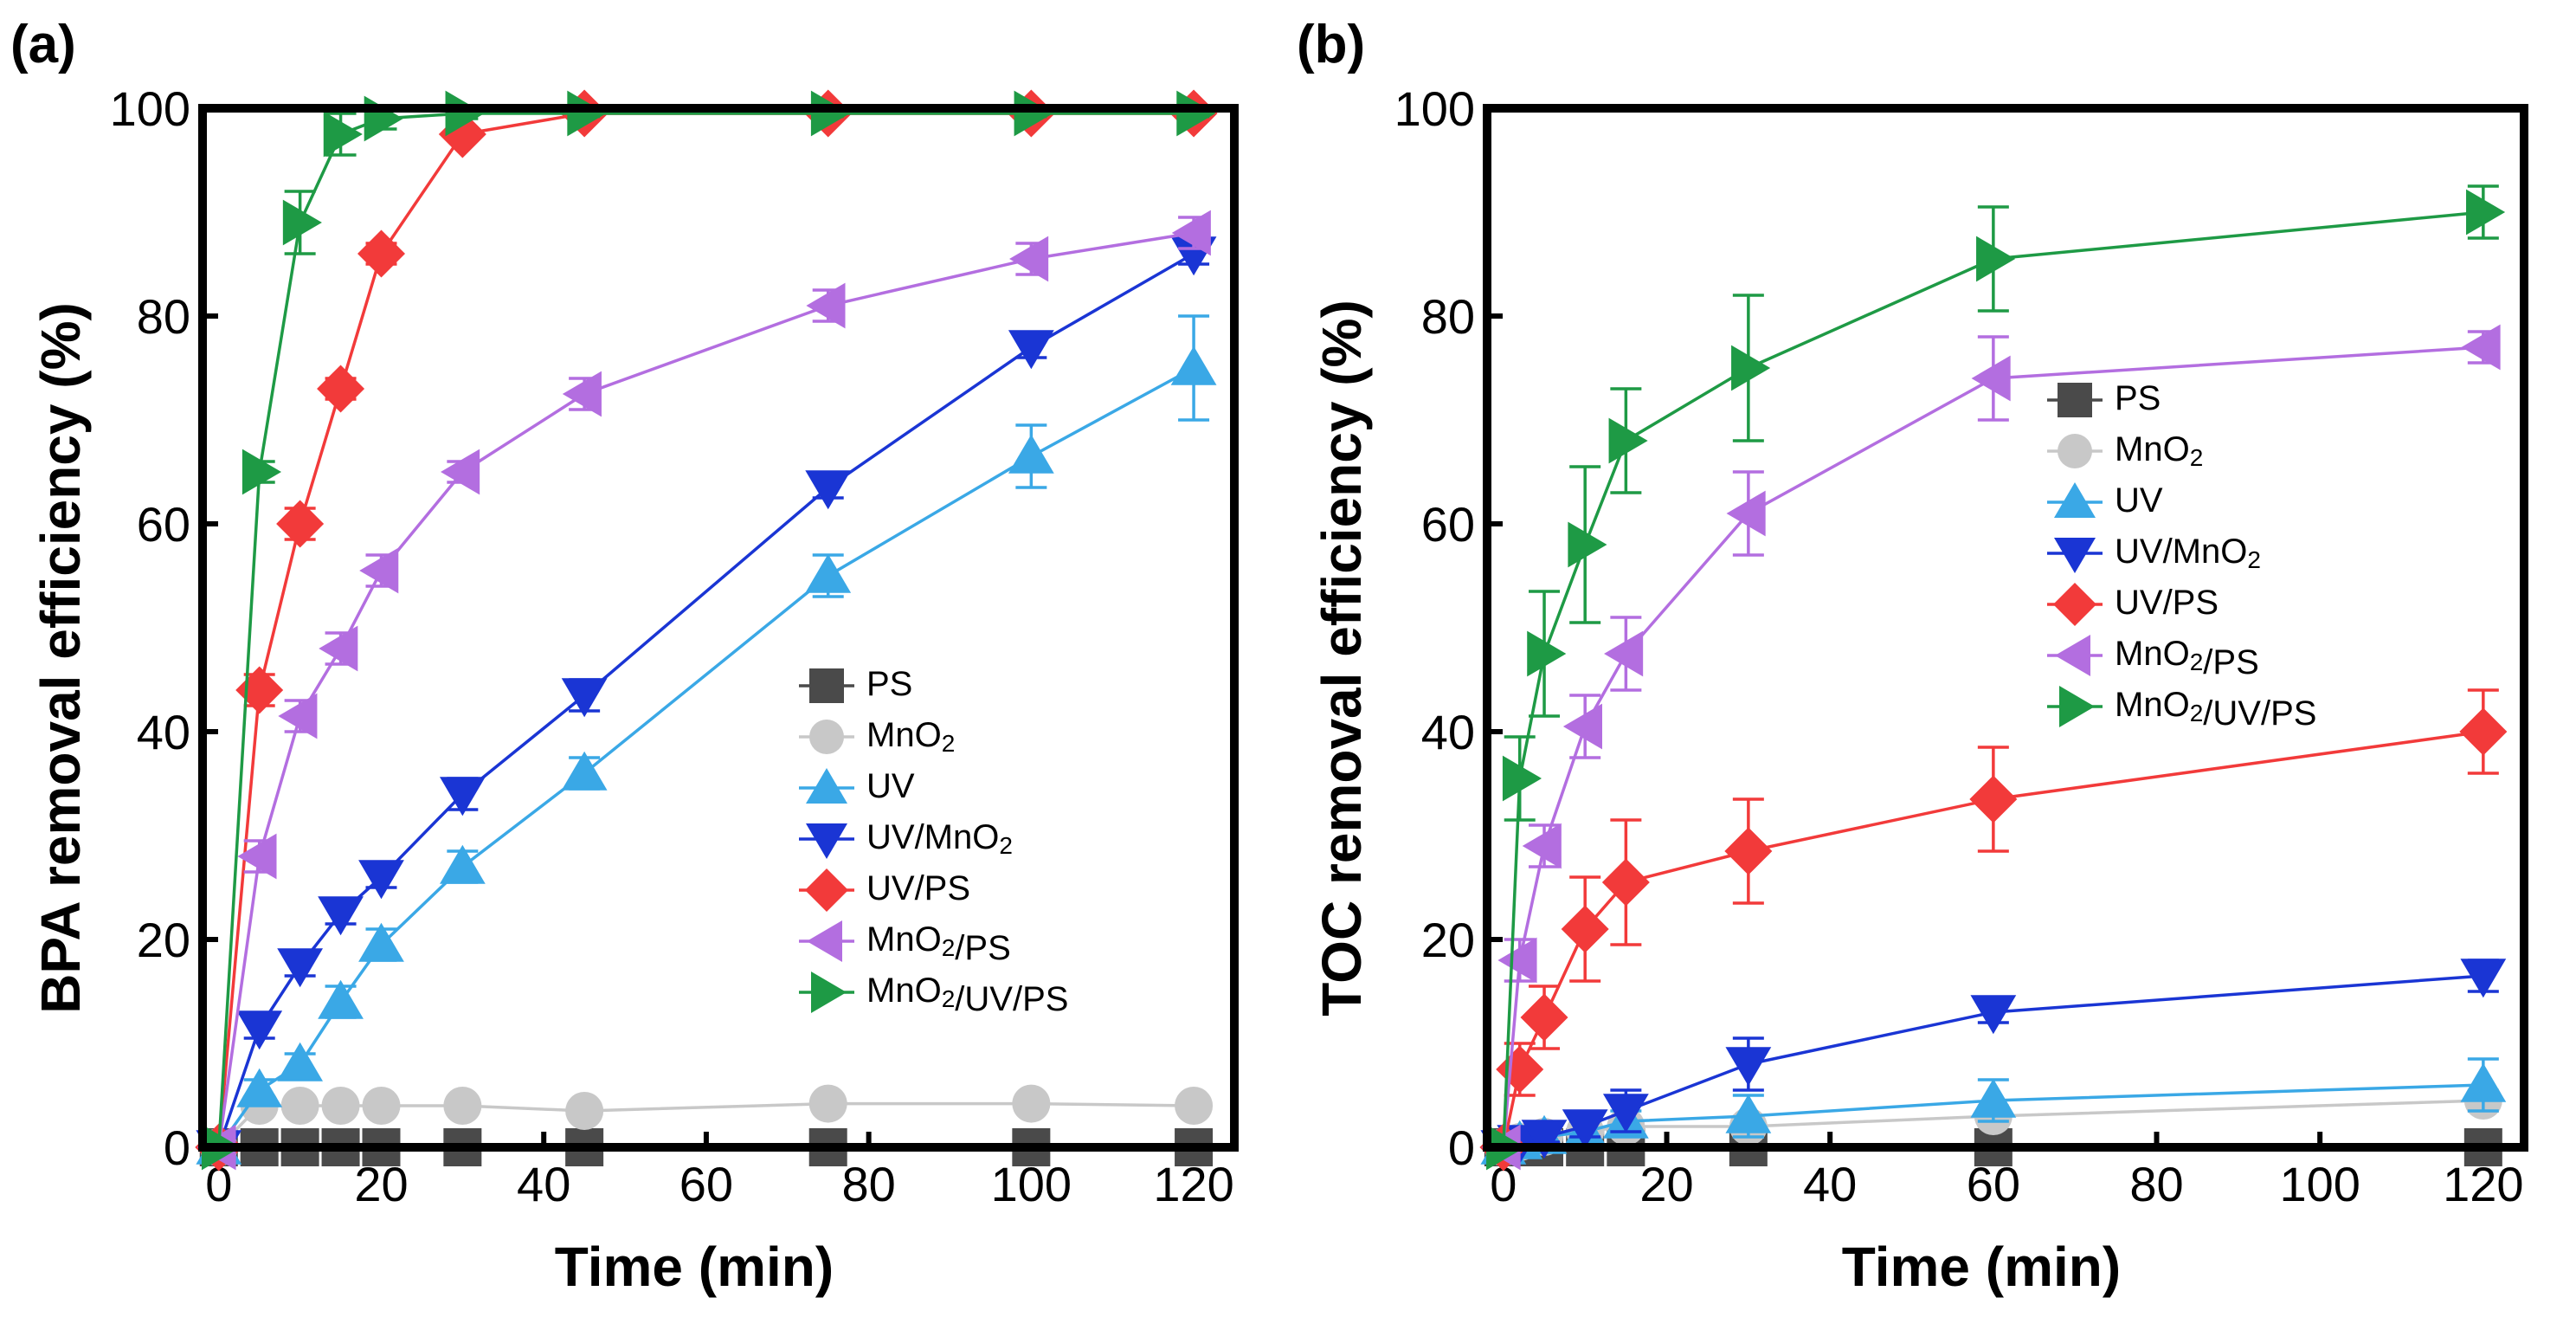  Describe the element at coordinates (939, 839) in the screenshot. I see `legend-label: UV/MnO2` at that location.